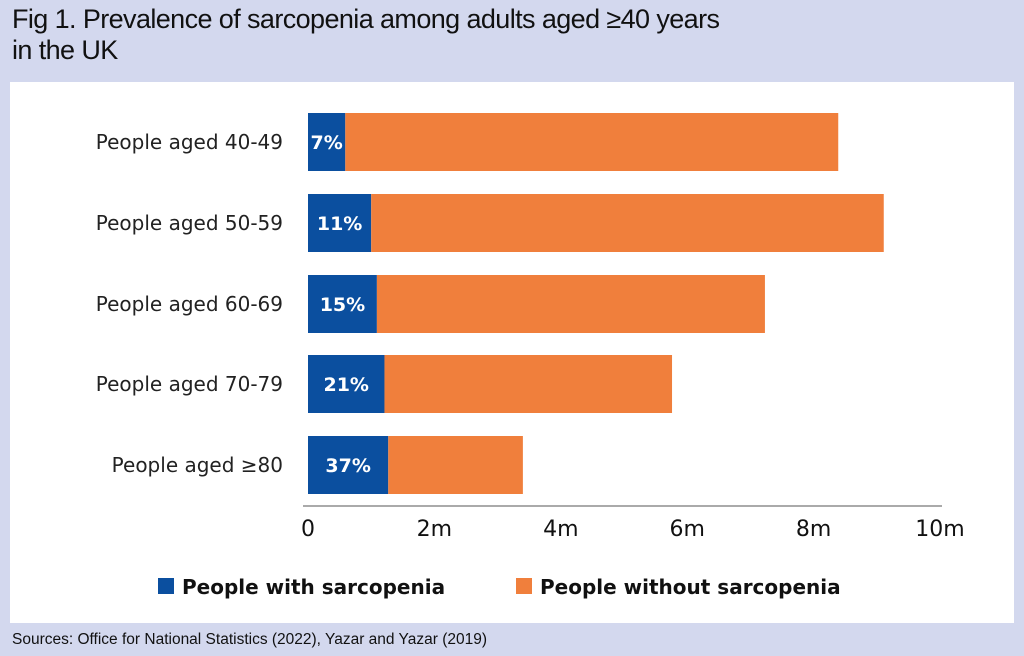 Image resolution: width=1024 pixels, height=656 pixels. Describe the element at coordinates (813, 529) in the screenshot. I see `x-tick-label: 8m` at that location.